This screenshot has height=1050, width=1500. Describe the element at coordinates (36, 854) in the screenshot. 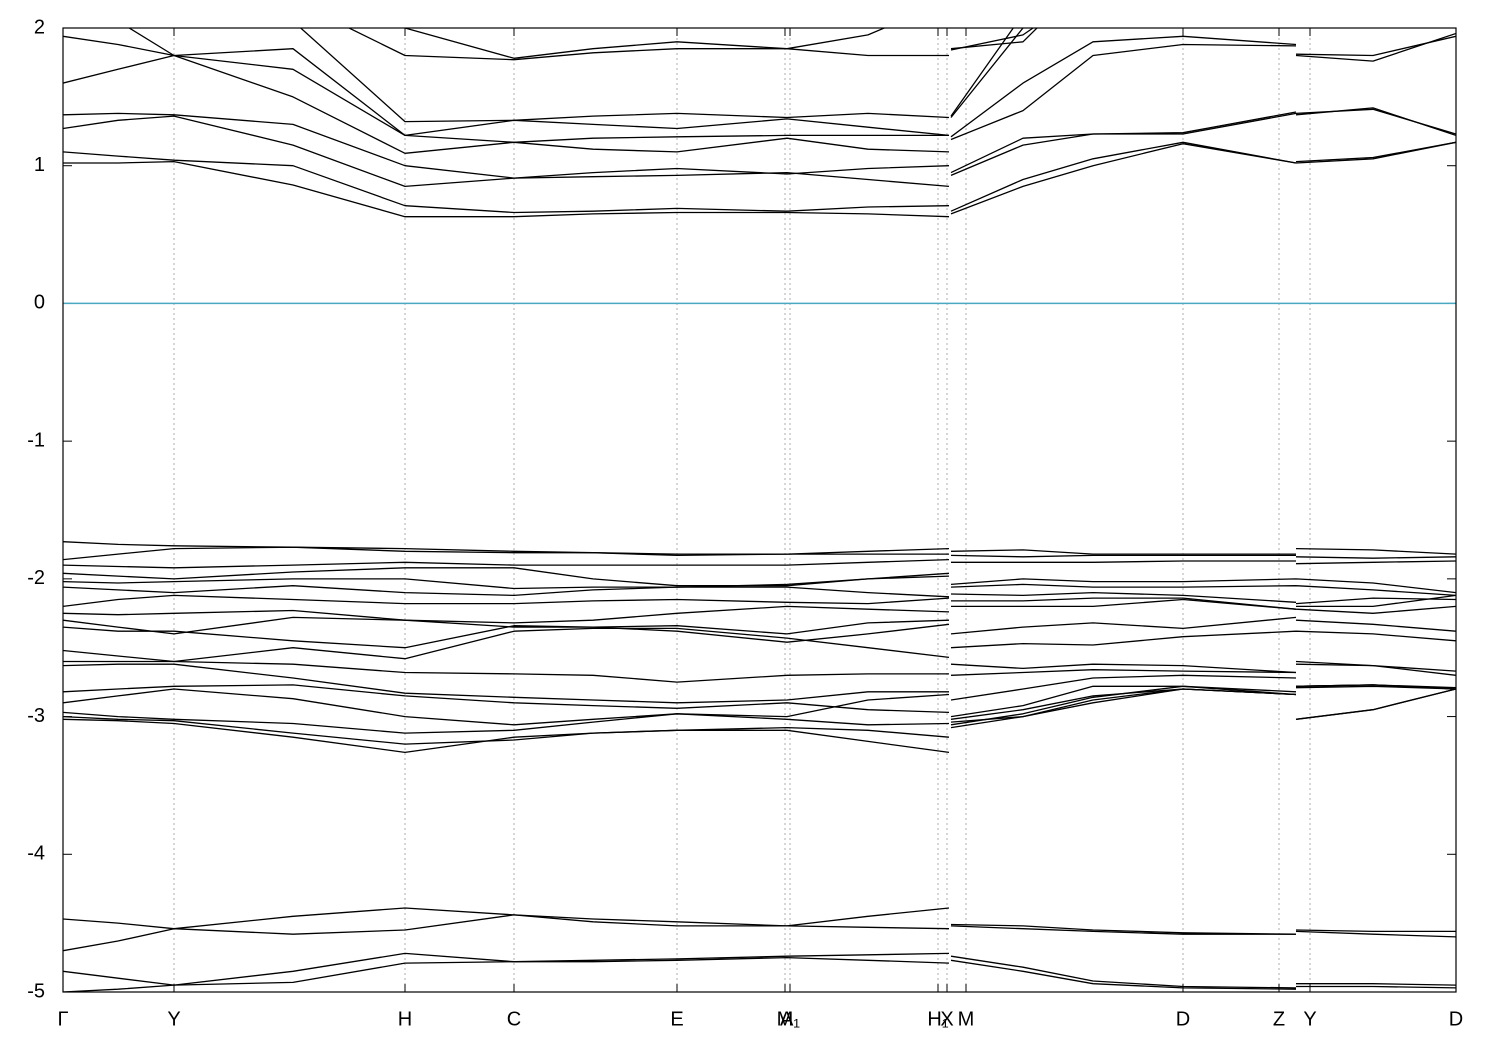

I see `y-tick-label: -4` at that location.